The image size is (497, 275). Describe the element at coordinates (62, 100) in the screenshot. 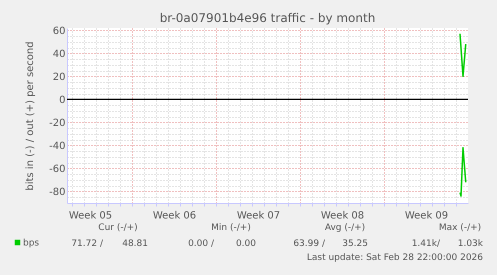

I see `y-tick-label: 0` at that location.